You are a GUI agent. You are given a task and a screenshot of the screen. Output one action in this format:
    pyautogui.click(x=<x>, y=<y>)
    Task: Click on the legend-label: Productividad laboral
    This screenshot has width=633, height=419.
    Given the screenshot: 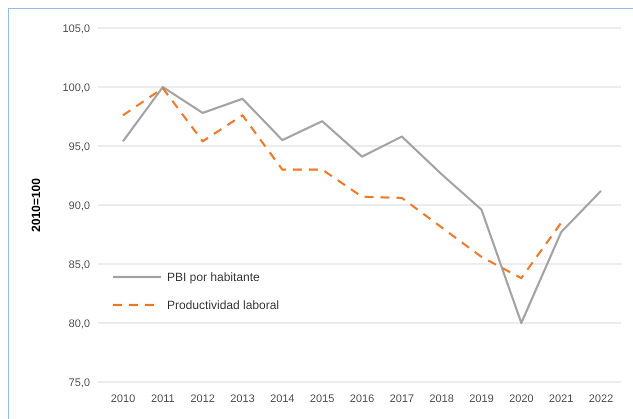 What is the action you would take?
    pyautogui.click(x=223, y=305)
    